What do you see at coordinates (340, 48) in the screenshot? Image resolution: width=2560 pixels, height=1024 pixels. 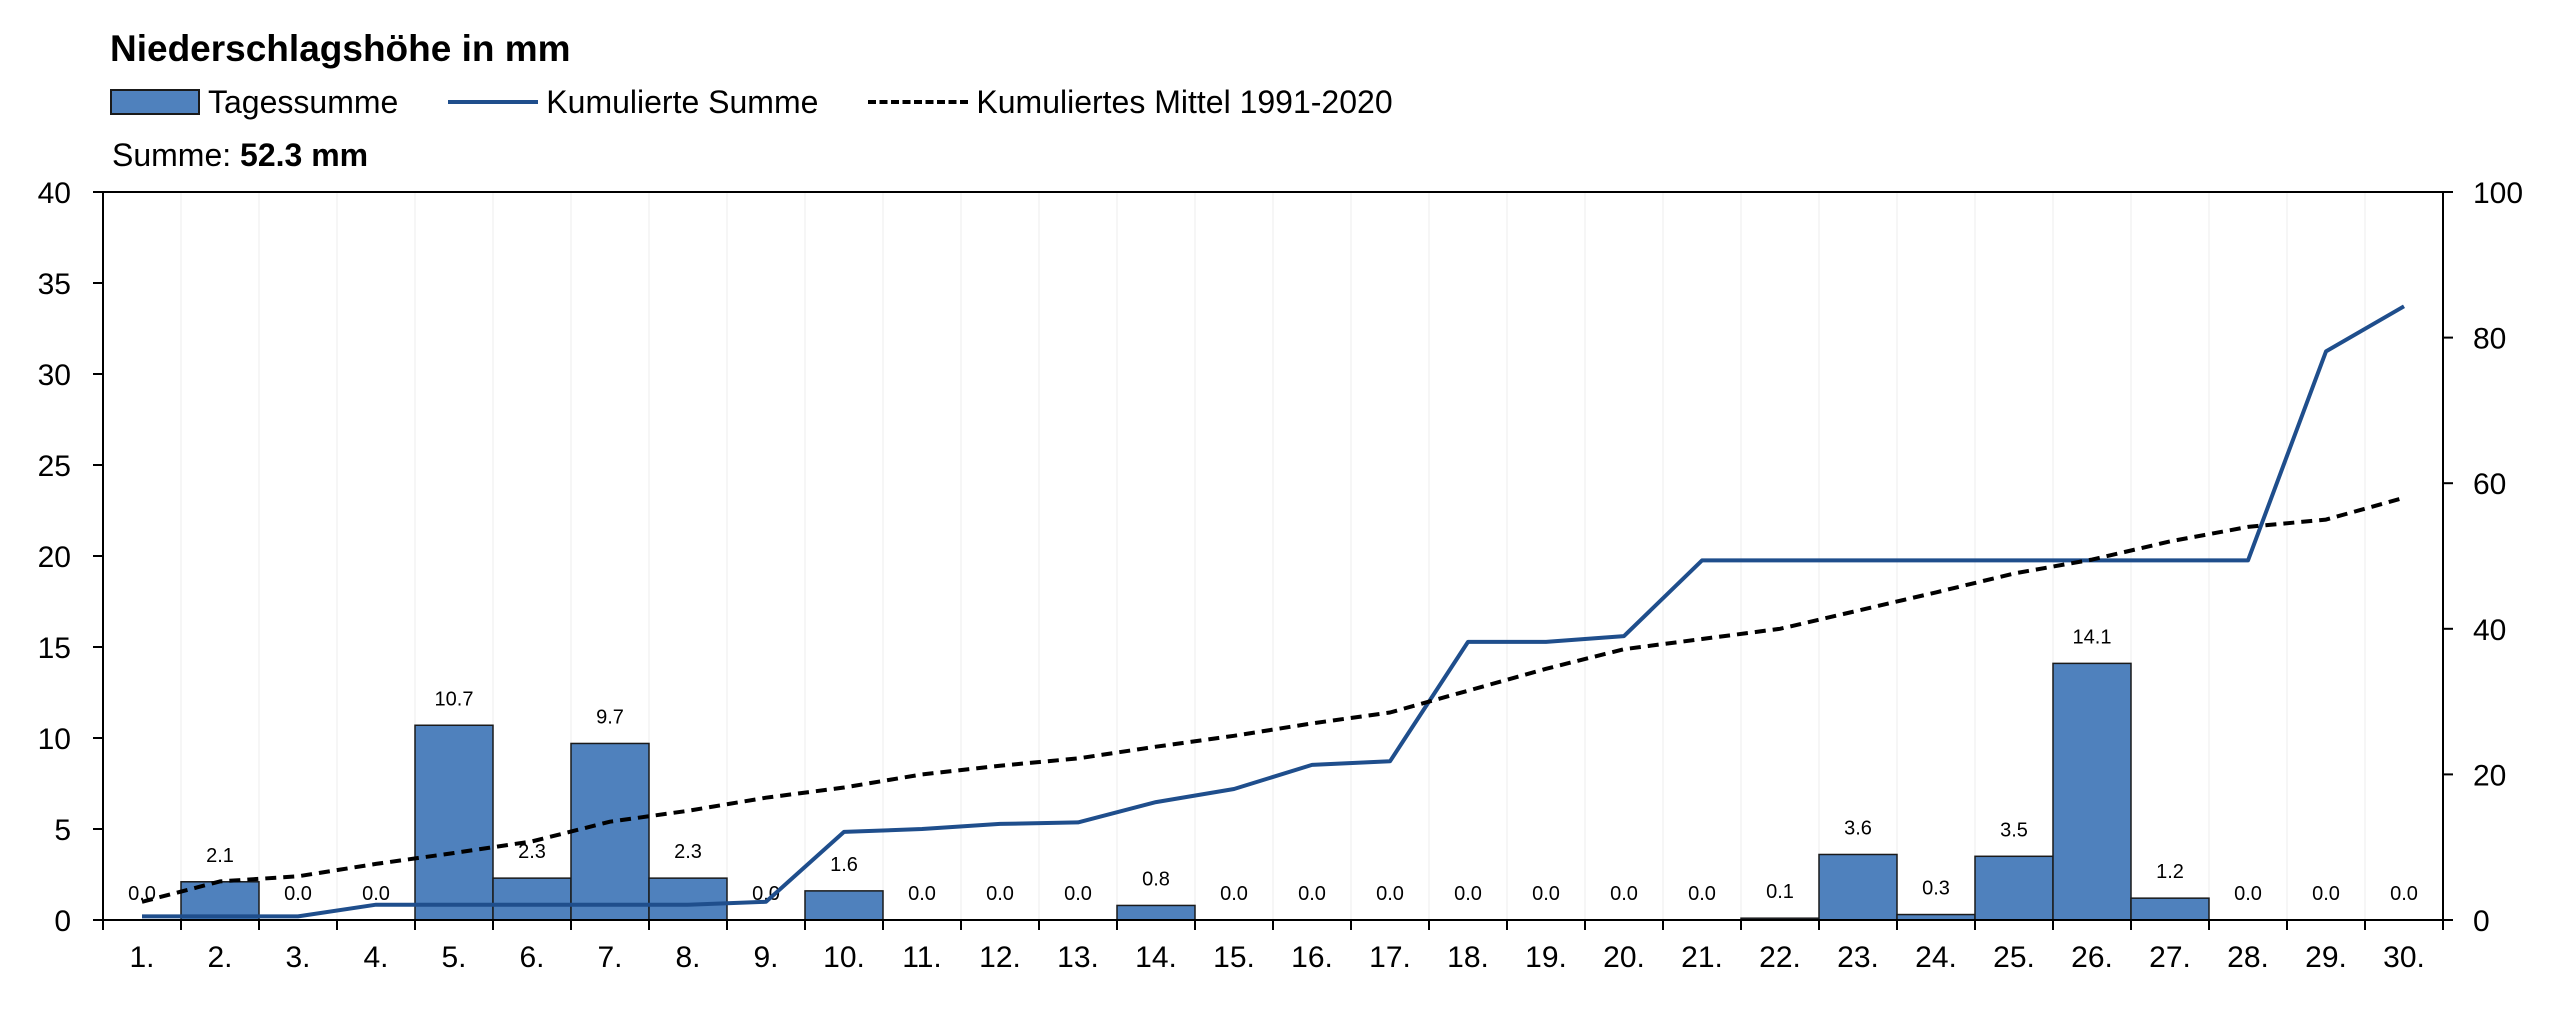 I see `chart-title: Niederschlagshöhe in mm` at bounding box center [340, 48].